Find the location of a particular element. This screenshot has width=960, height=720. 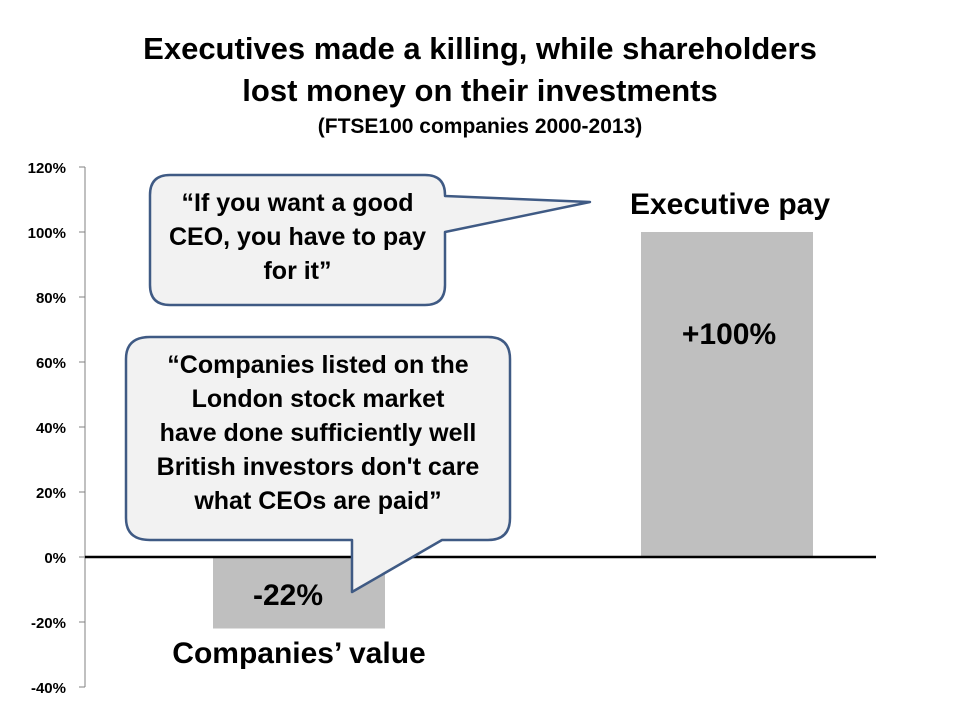

chart-subtitle: (FTSE100 companies 2000-2013) is located at coordinates (480, 126).